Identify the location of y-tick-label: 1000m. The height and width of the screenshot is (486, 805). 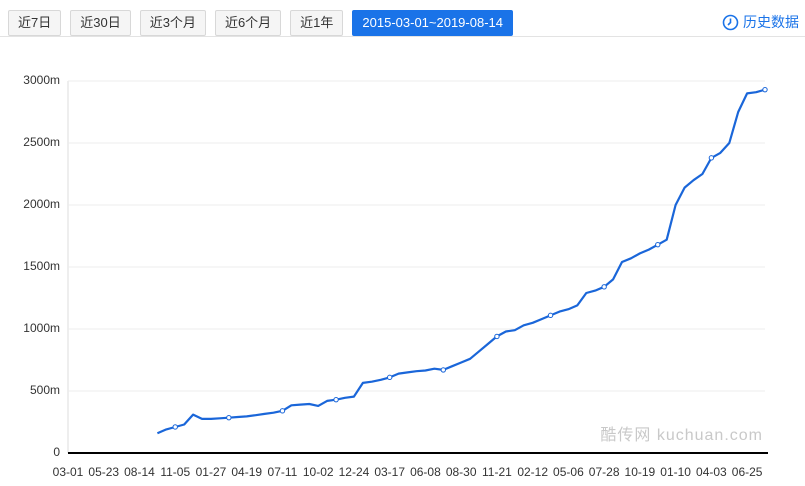
(41, 328).